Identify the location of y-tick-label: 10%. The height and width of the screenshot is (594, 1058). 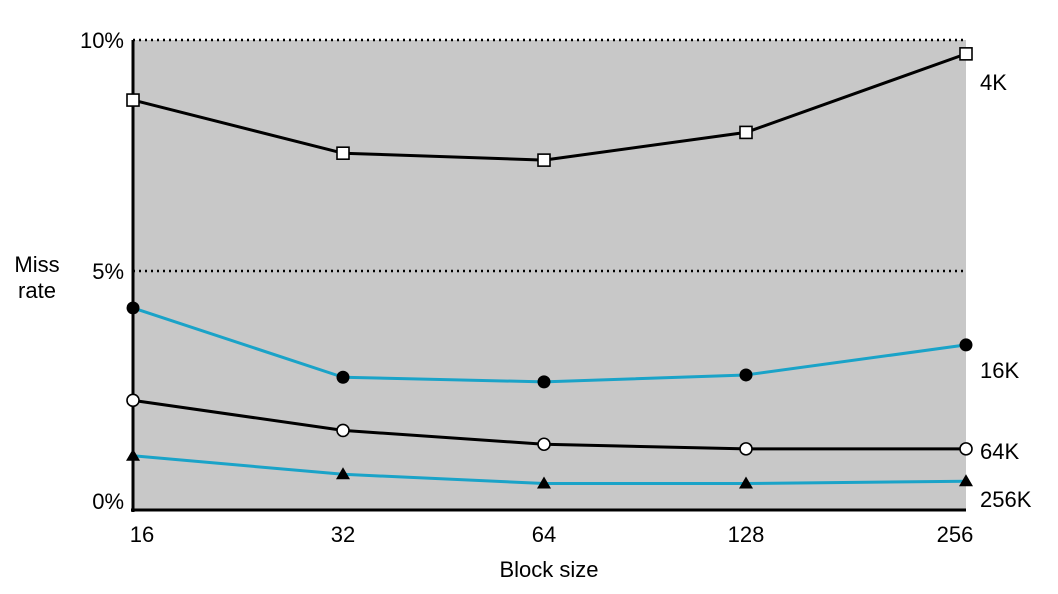
(102, 40).